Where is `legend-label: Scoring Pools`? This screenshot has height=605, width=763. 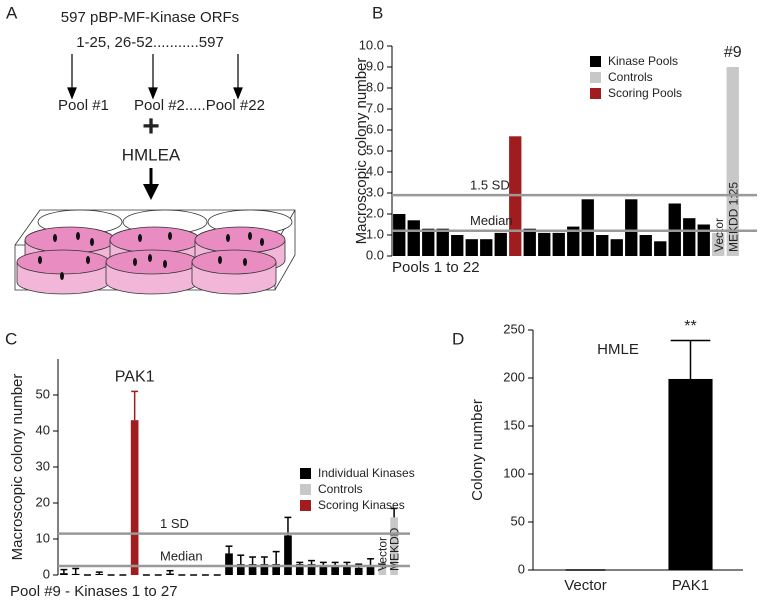
legend-label: Scoring Pools is located at coordinates (645, 93).